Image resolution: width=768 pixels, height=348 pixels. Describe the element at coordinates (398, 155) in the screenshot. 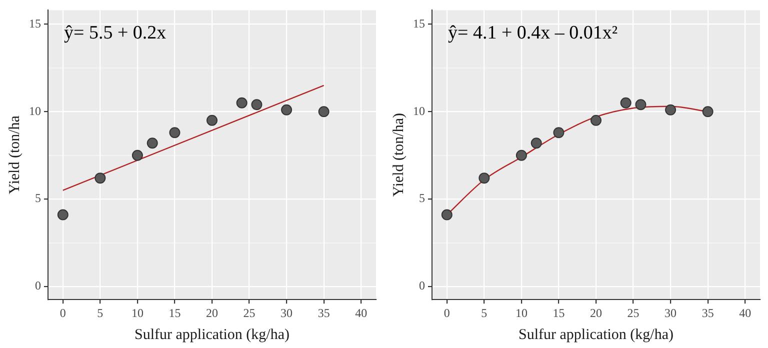

I see `y-axis-title: Yield (ton/ha)` at that location.